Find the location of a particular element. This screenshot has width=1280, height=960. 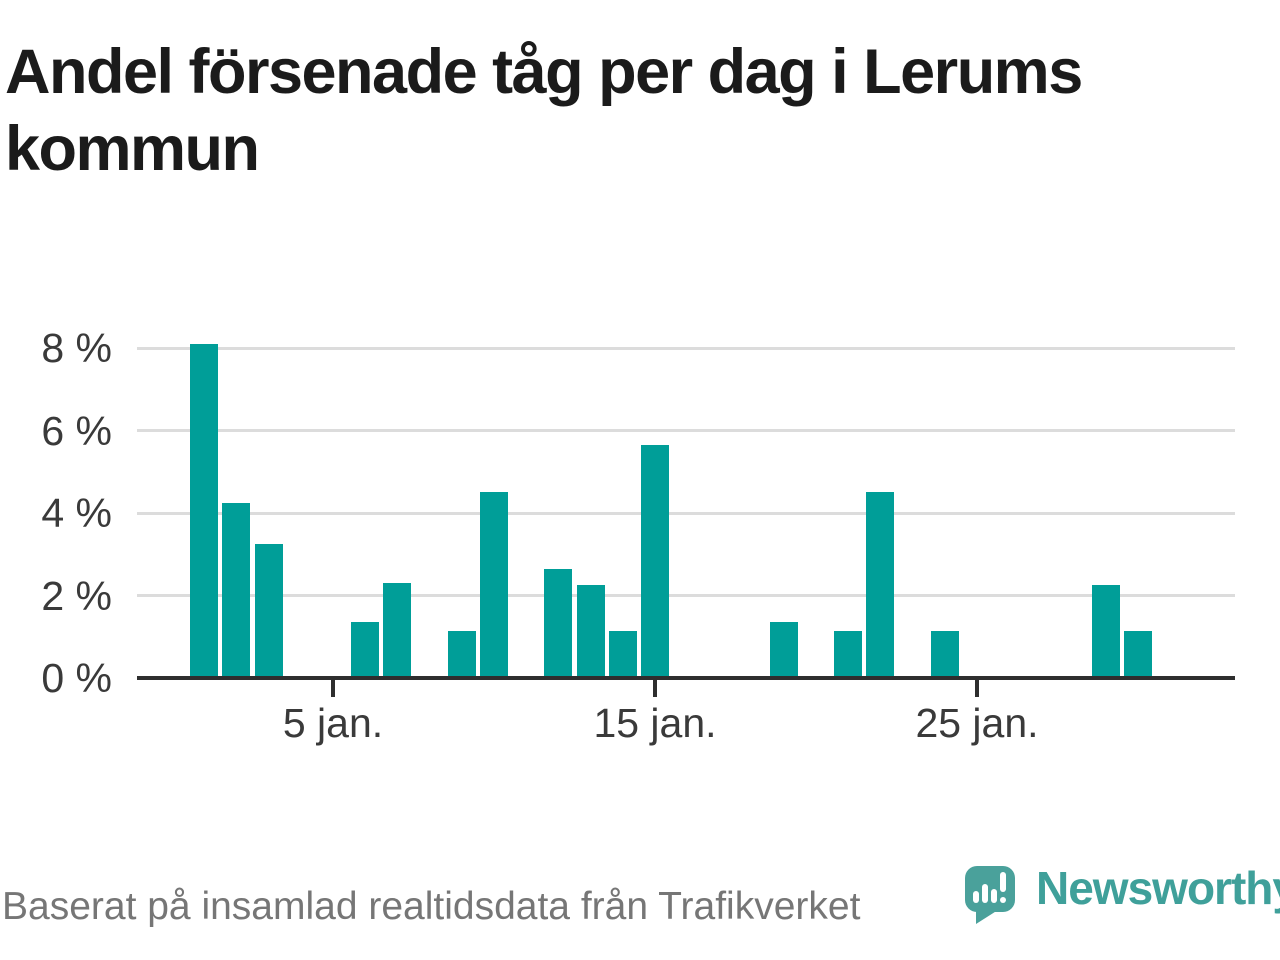

gridline-4pct is located at coordinates (686, 513).